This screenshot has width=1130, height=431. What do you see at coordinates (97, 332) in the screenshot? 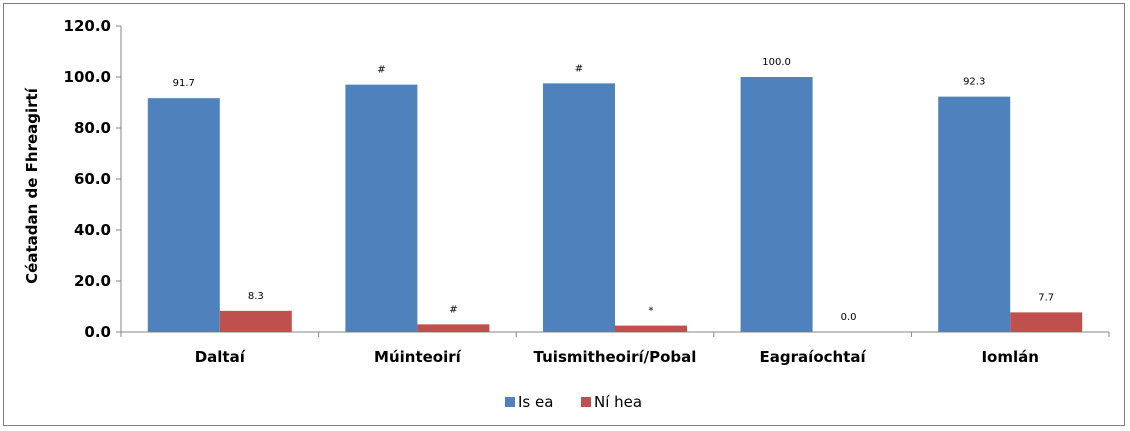
I see `y-tick-label: 0.0` at bounding box center [97, 332].